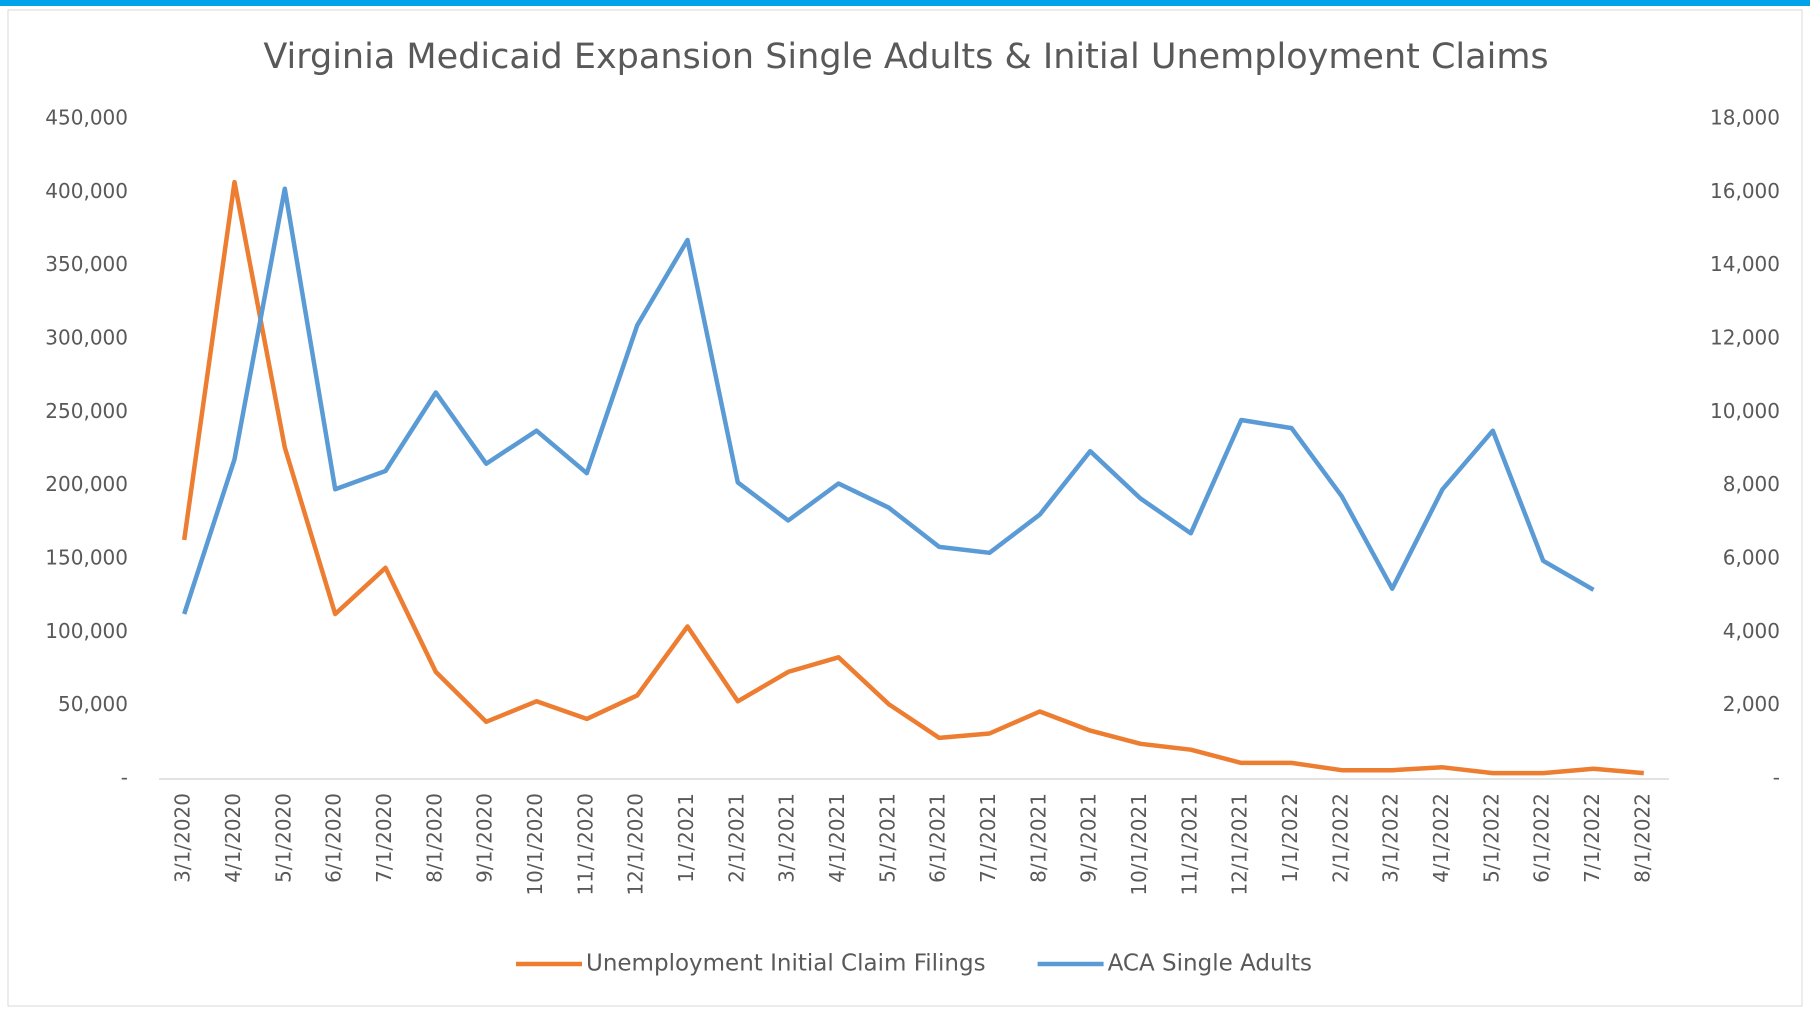 The width and height of the screenshot is (1810, 1013). I want to click on y2-tick-label: 2,000, so click(1751, 704).